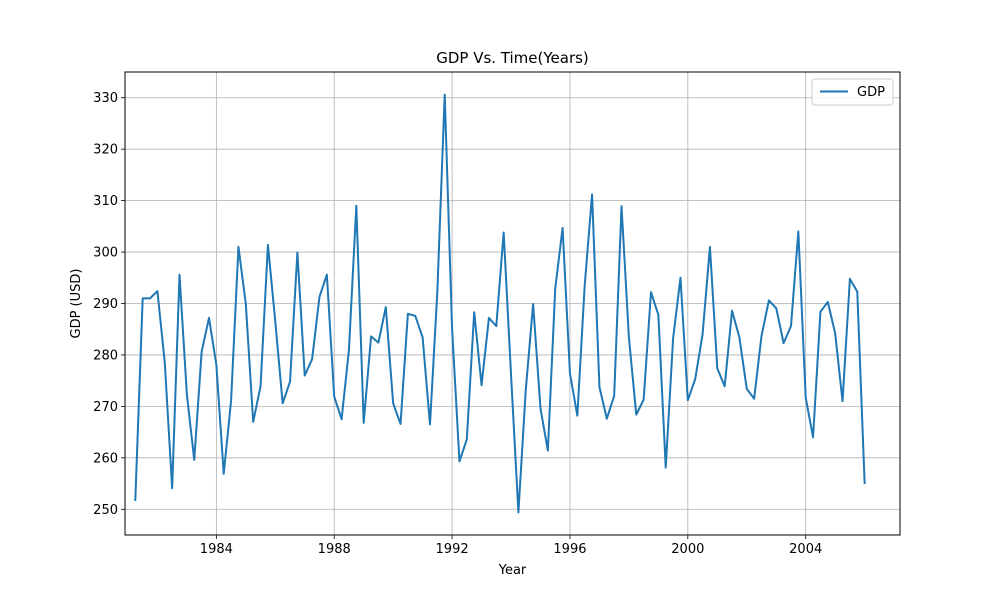 This screenshot has height=600, width=1000. I want to click on y-axis-label: GDP (USD), so click(76, 304).